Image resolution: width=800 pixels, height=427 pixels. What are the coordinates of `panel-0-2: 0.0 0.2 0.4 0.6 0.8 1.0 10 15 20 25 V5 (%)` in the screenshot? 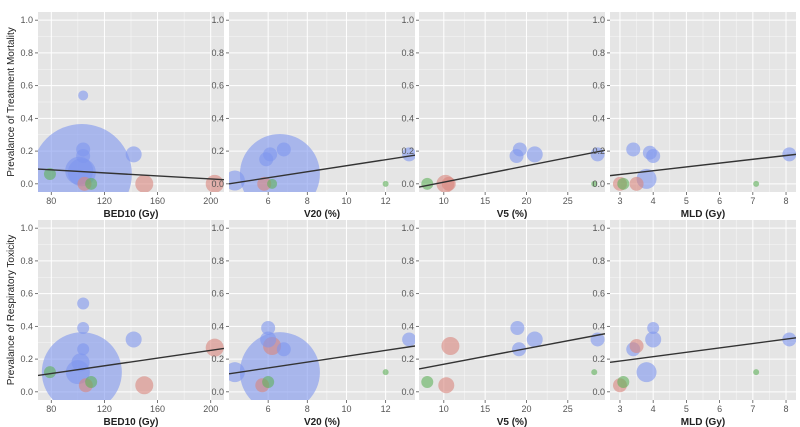 It's located at (503, 116).